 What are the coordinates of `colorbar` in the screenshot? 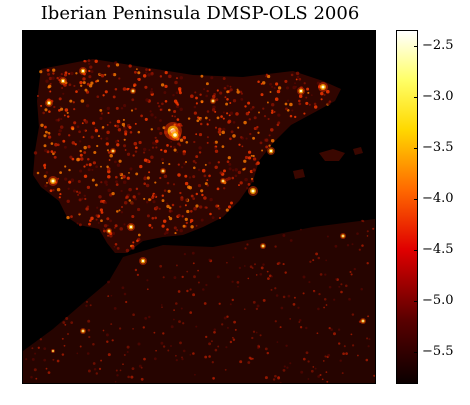 It's located at (407, 207).